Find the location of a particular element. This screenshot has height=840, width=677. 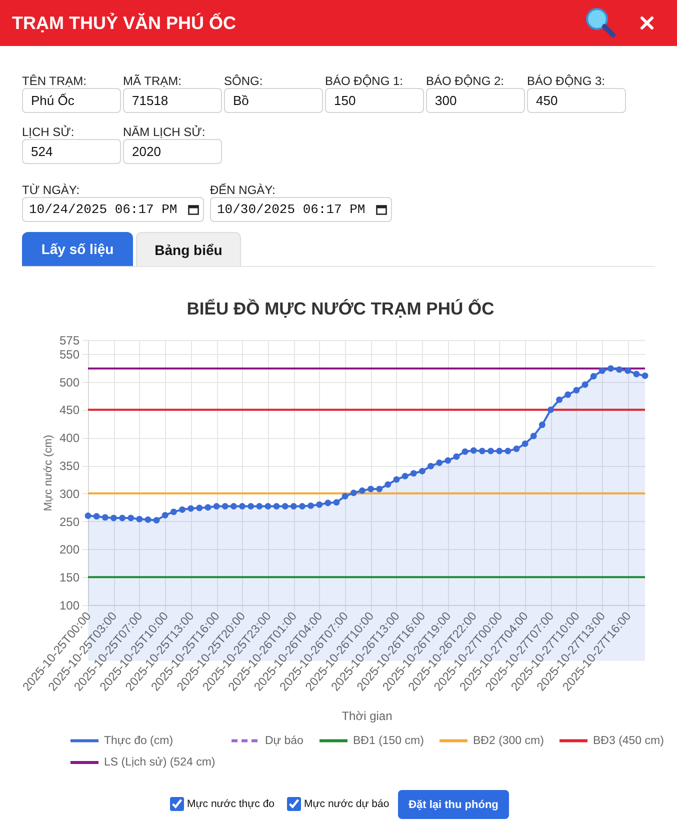

text: BÁO ĐỘNG 1: is located at coordinates (364, 81).